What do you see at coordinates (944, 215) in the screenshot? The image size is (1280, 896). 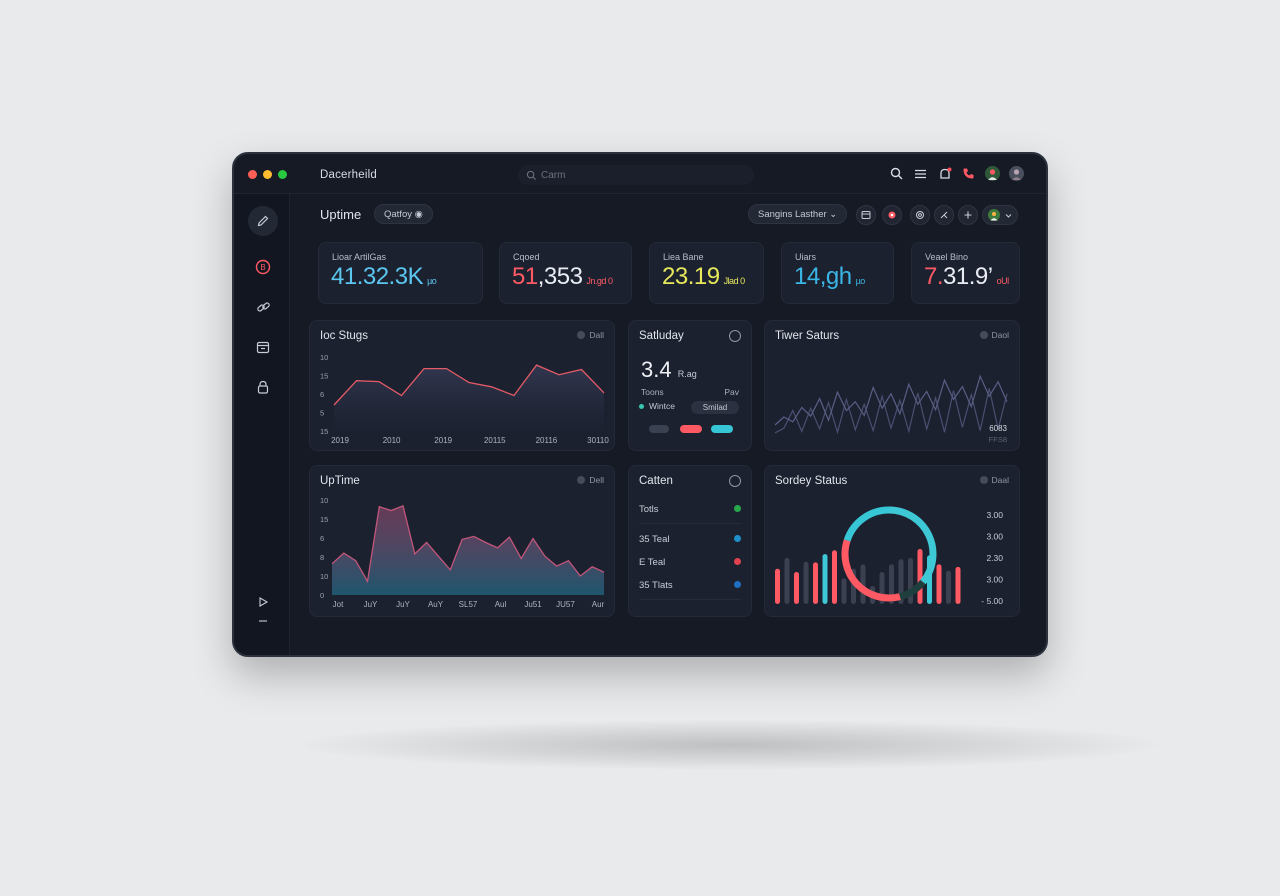 I see `share-button` at bounding box center [944, 215].